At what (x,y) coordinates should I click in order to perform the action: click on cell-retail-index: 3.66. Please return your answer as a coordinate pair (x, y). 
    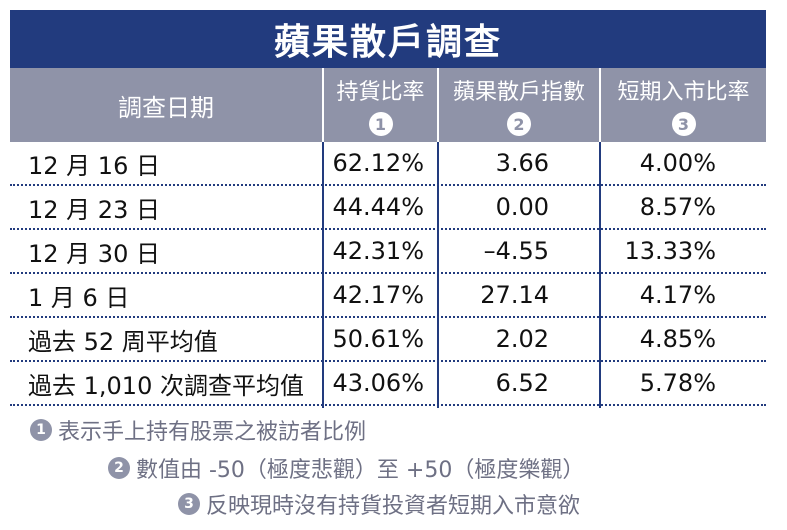
    Looking at the image, I should click on (522, 163).